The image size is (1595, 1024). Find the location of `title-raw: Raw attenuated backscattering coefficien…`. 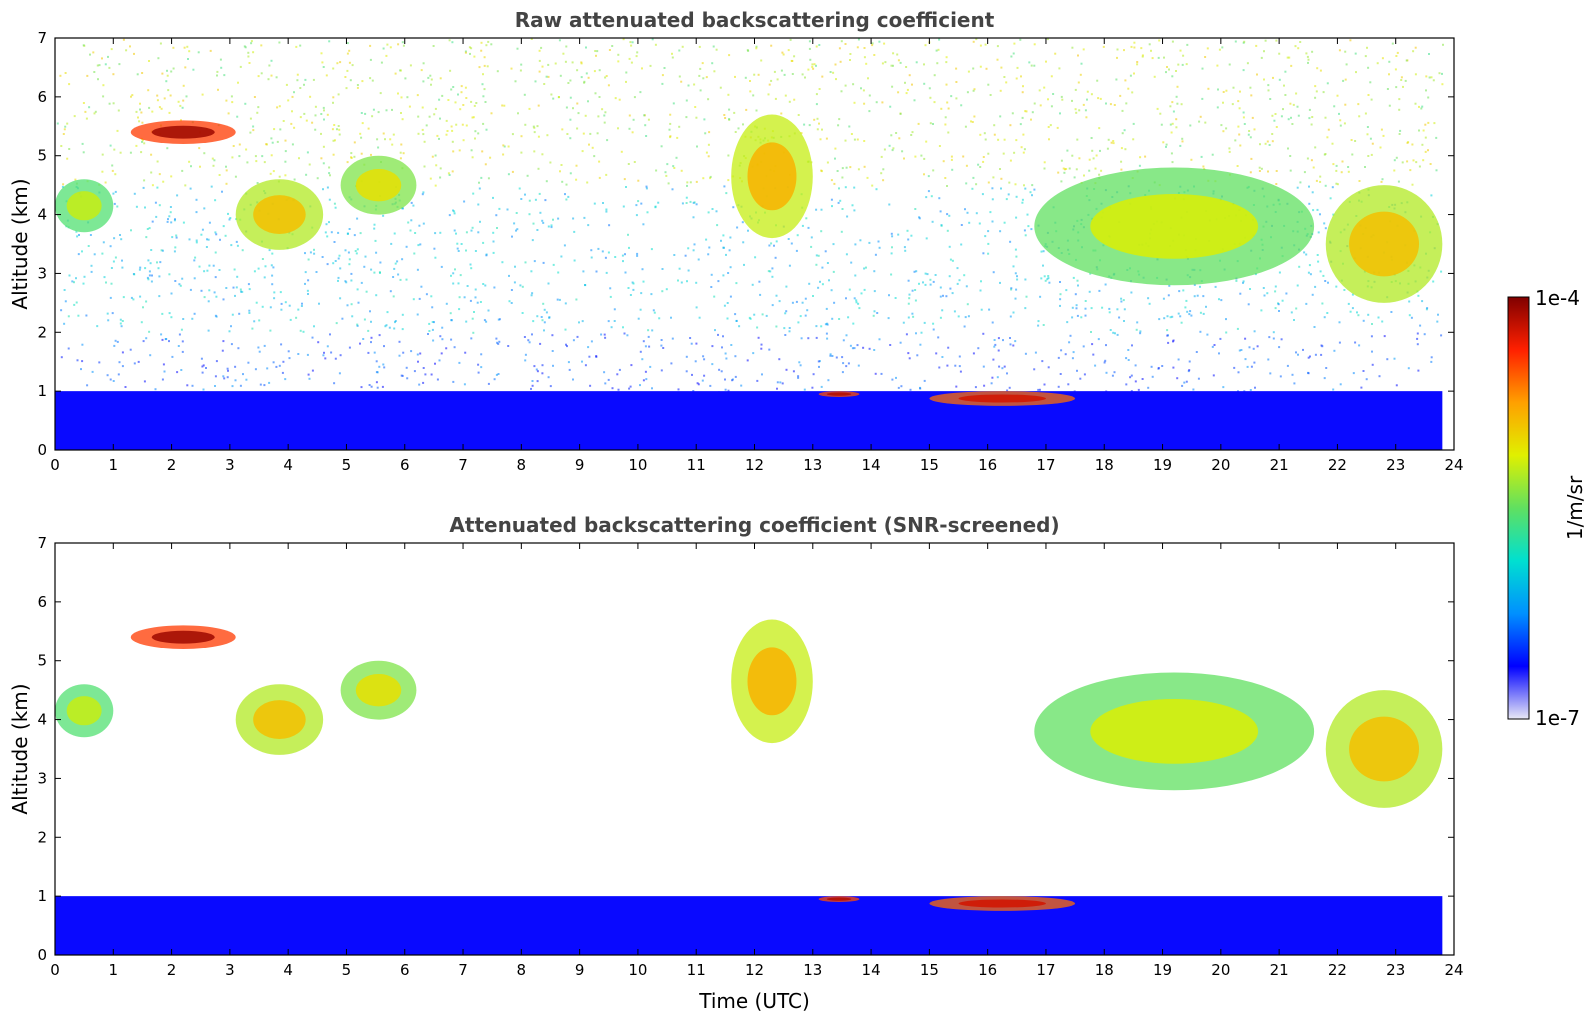

title-raw: Raw attenuated backscattering coefficien… is located at coordinates (755, 20).